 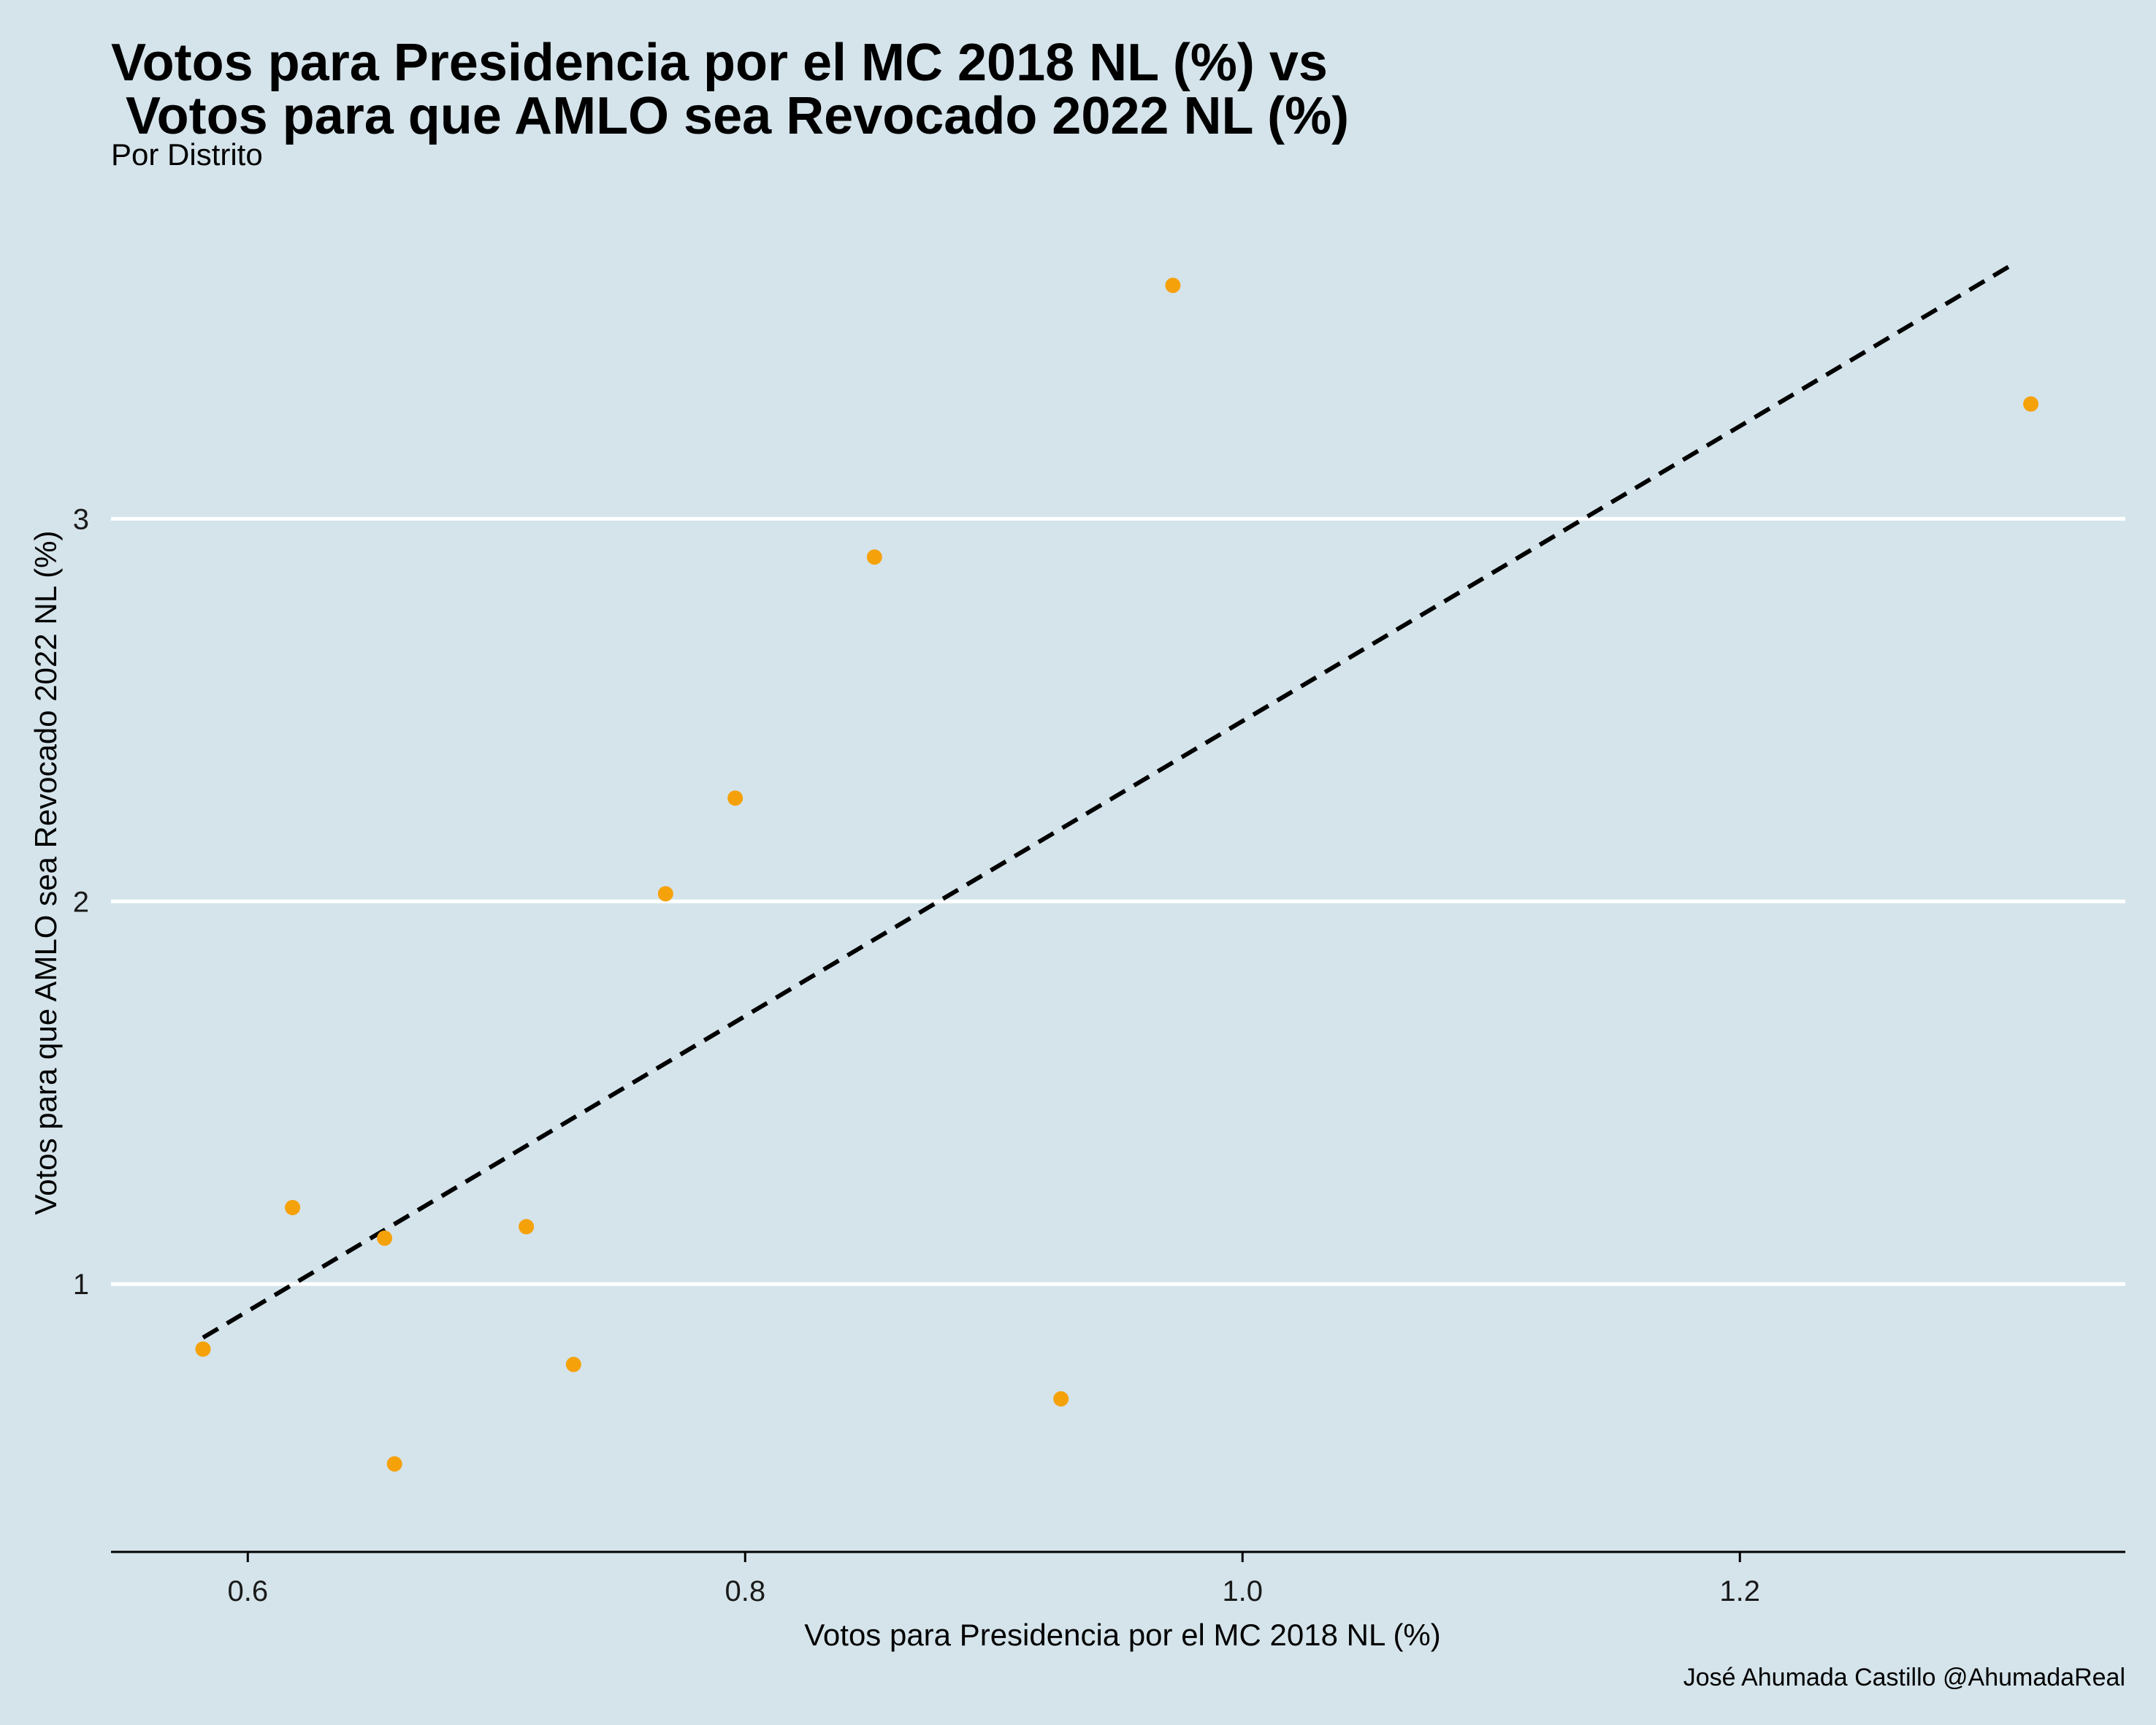 What do you see at coordinates (248, 1591) in the screenshot?
I see `x-tick-label-0: 0.6` at bounding box center [248, 1591].